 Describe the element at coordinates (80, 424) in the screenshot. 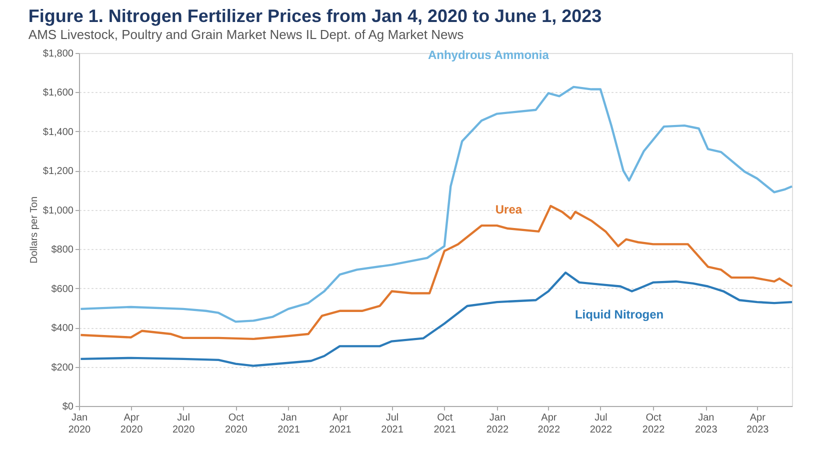

I see `x-tick-label: Jan 2020` at that location.